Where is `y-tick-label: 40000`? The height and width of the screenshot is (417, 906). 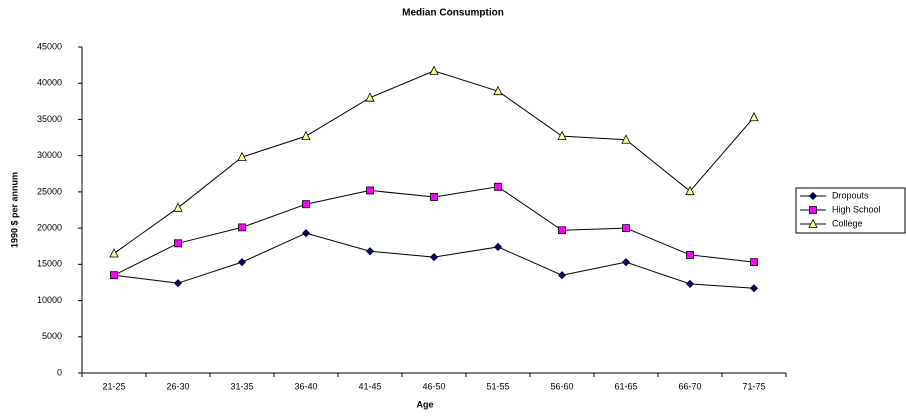
y-tick-label: 40000 is located at coordinates (49, 83).